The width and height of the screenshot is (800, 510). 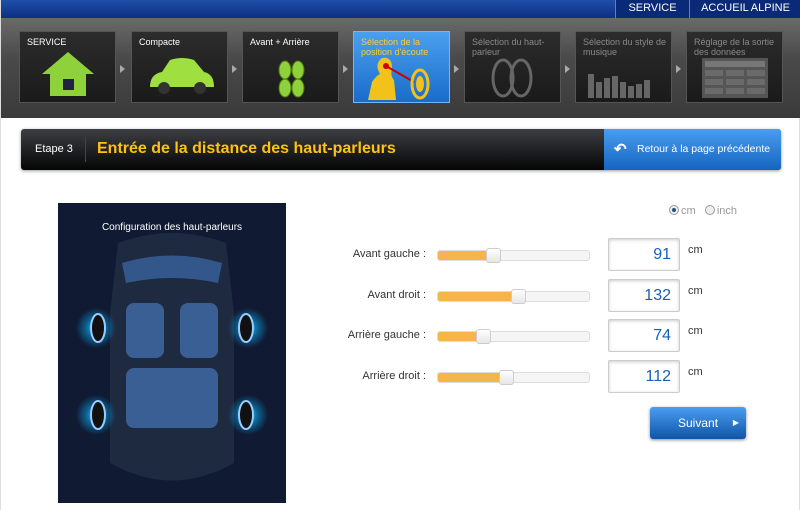 I want to click on speaker-icon, so click(x=512, y=78).